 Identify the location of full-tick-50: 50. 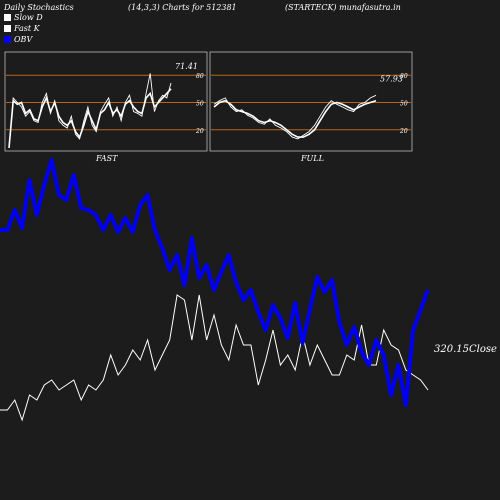
(404, 104).